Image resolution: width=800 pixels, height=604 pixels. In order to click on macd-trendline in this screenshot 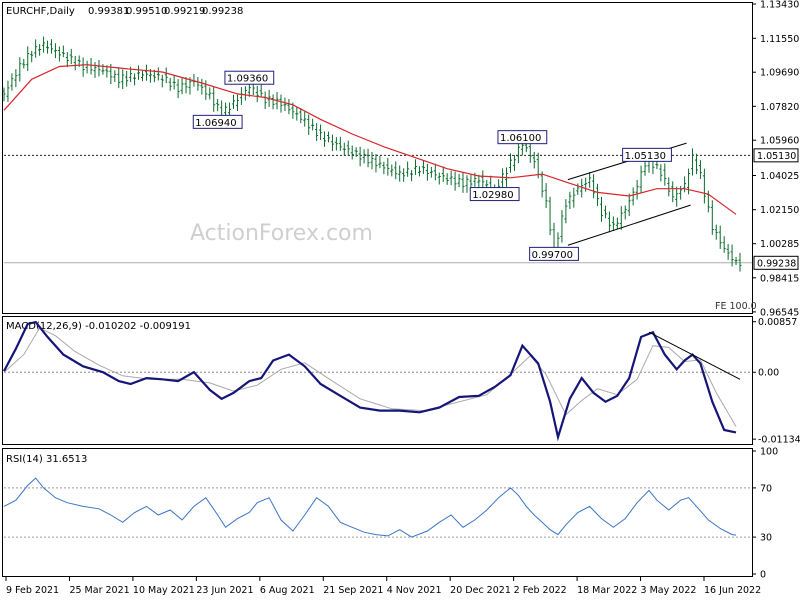, I will do `click(694, 355)`.